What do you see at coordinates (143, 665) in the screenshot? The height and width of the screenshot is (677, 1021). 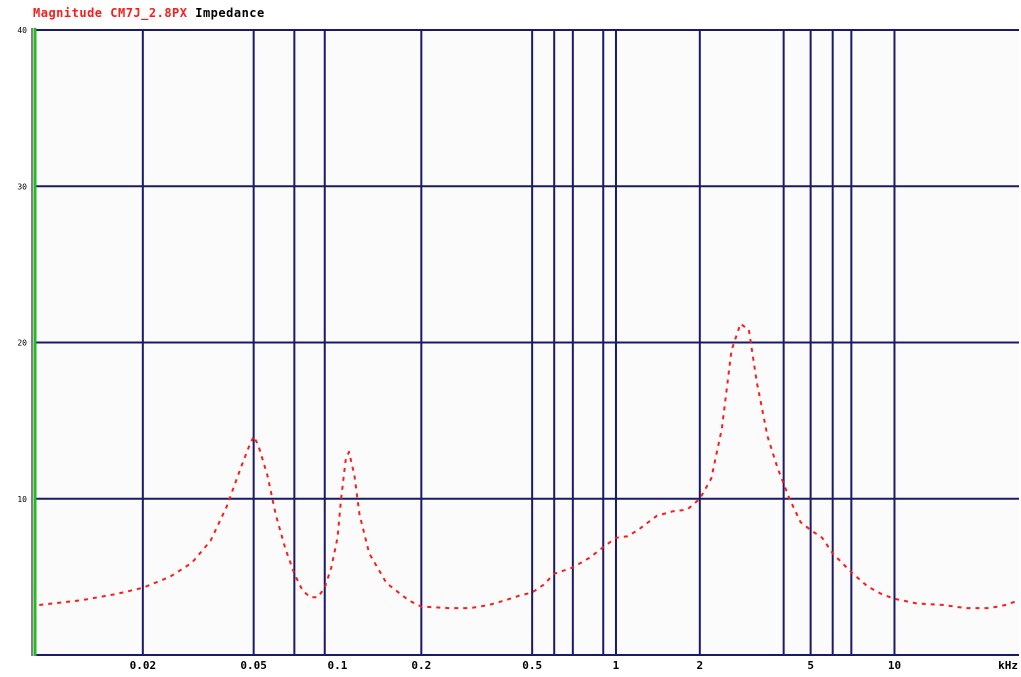 I see `x-tick-label: 0.02` at bounding box center [143, 665].